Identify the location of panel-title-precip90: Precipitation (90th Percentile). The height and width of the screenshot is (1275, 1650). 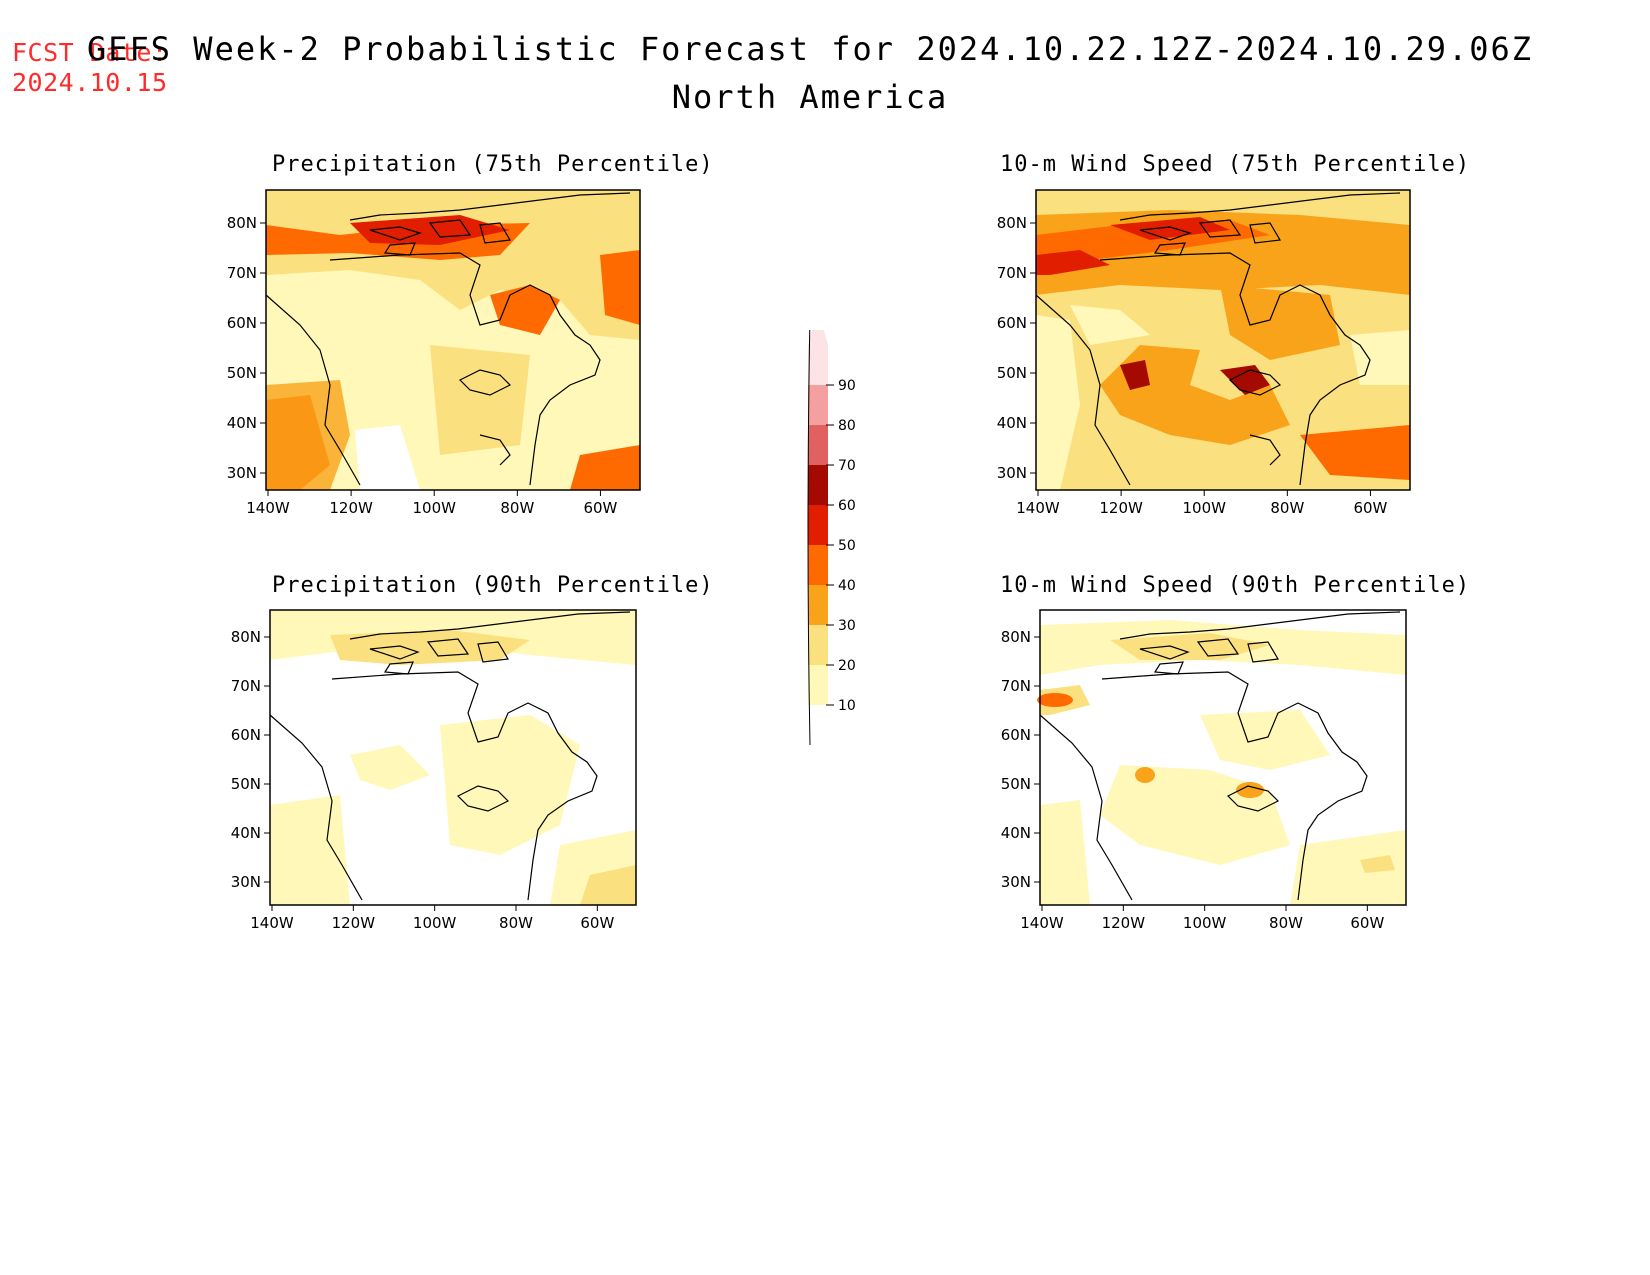
(493, 585).